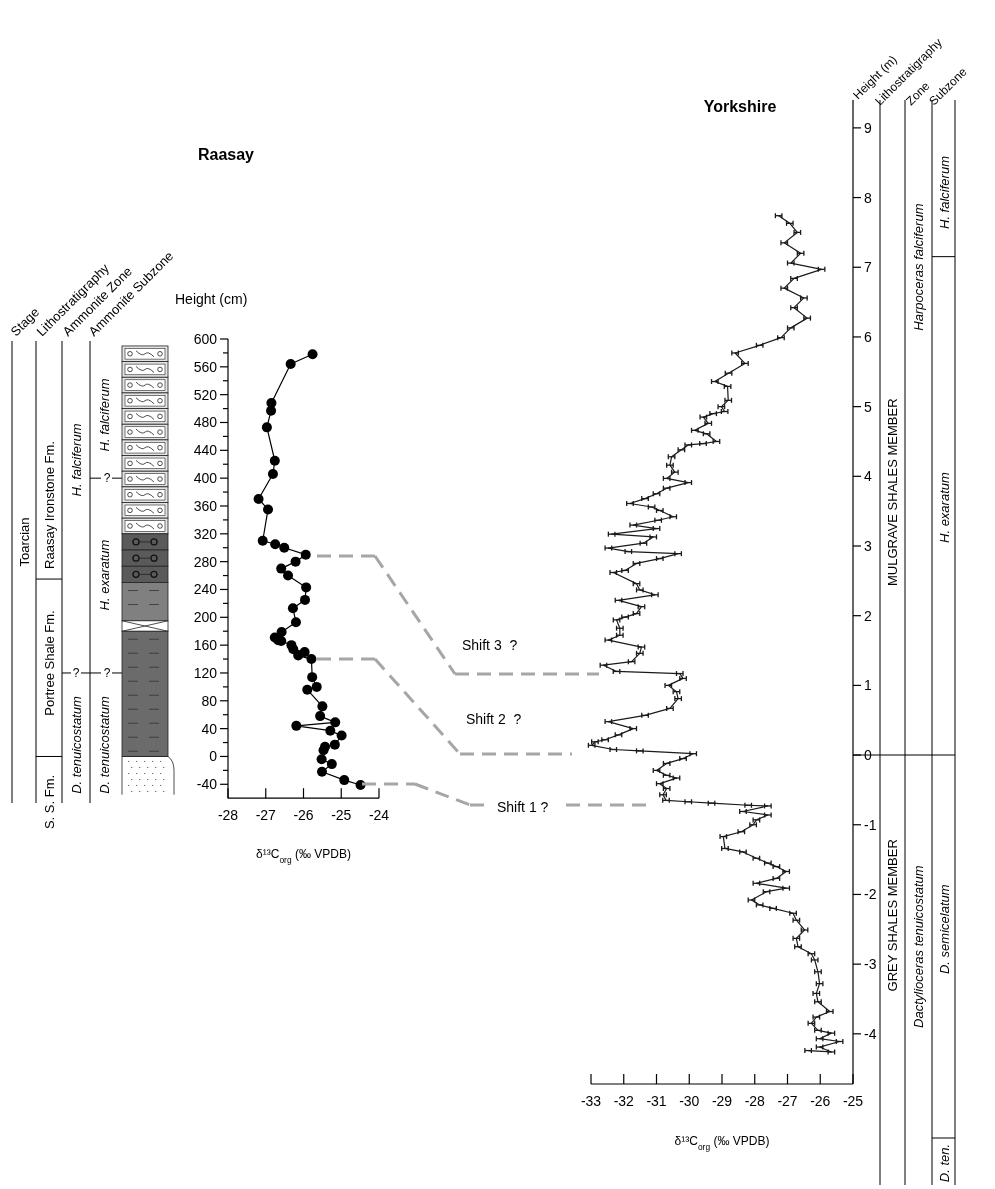 This screenshot has width=995, height=1189. Describe the element at coordinates (494, 719) in the screenshot. I see `text: Shift 2 ?` at that location.